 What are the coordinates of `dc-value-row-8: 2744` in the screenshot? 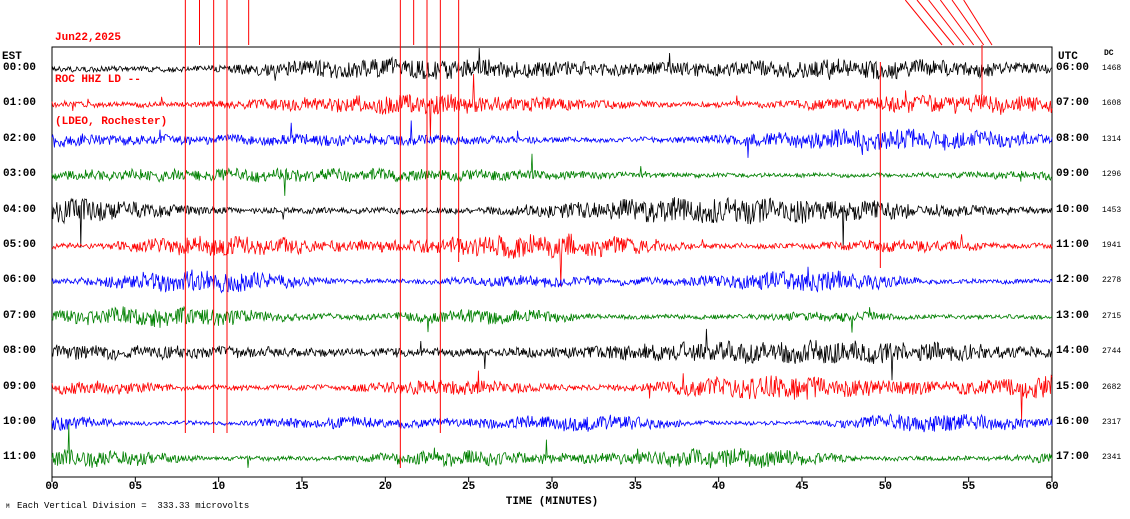 It's located at (1112, 352).